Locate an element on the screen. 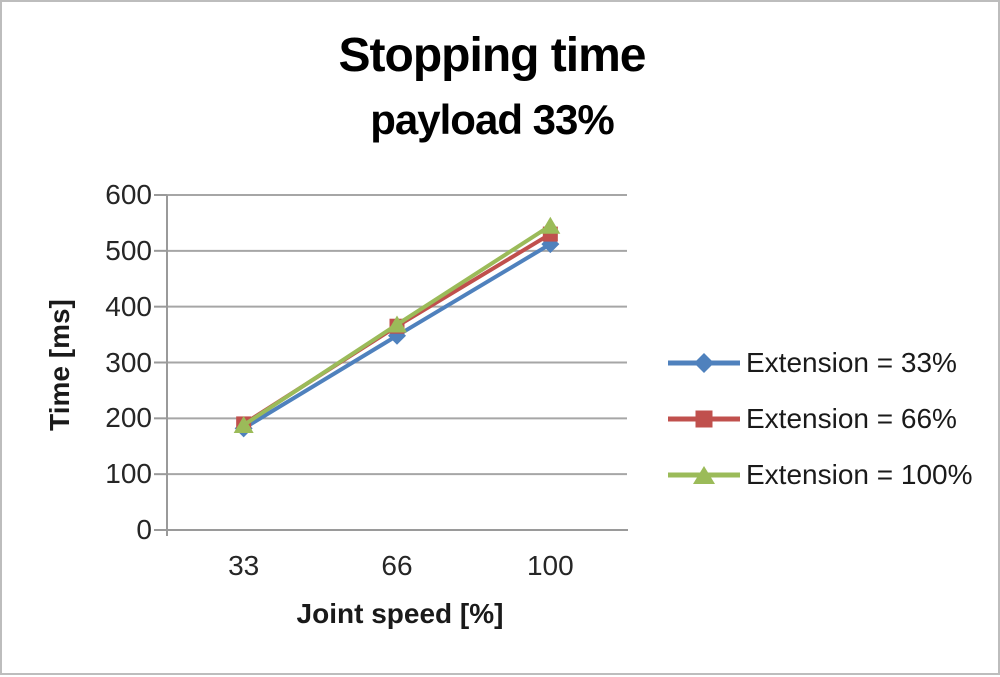 This screenshot has width=1000, height=677. chart-title: Stopping time is located at coordinates (492, 55).